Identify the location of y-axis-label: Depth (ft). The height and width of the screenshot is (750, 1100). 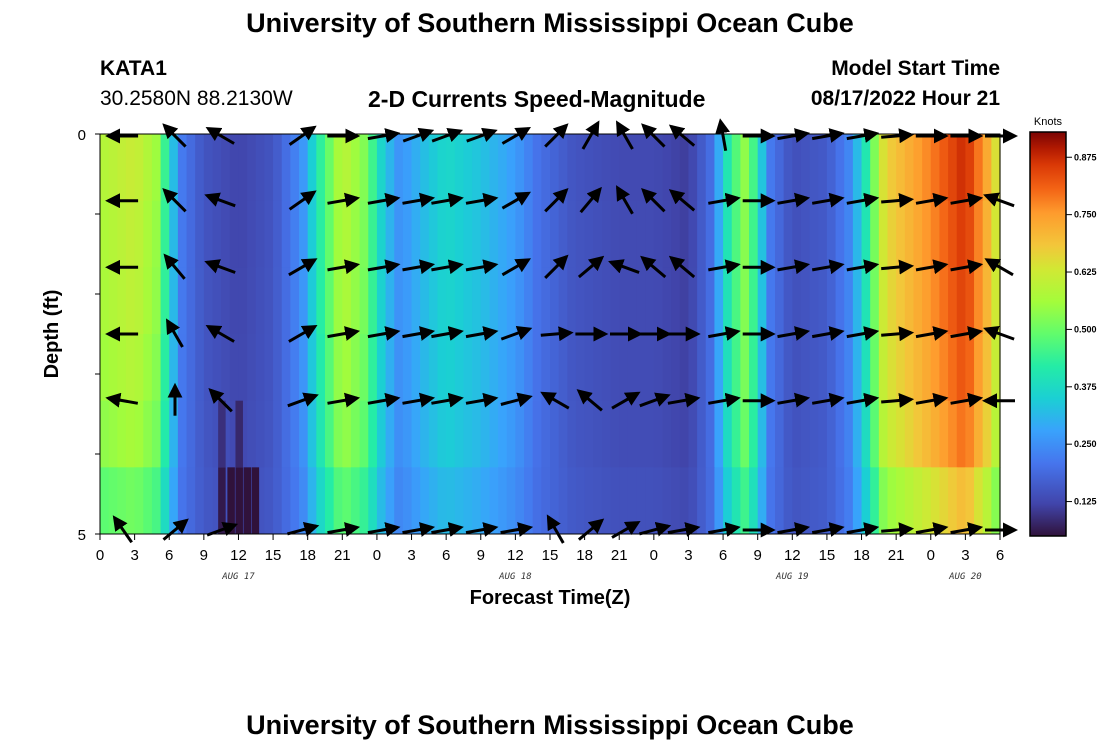
(52, 334).